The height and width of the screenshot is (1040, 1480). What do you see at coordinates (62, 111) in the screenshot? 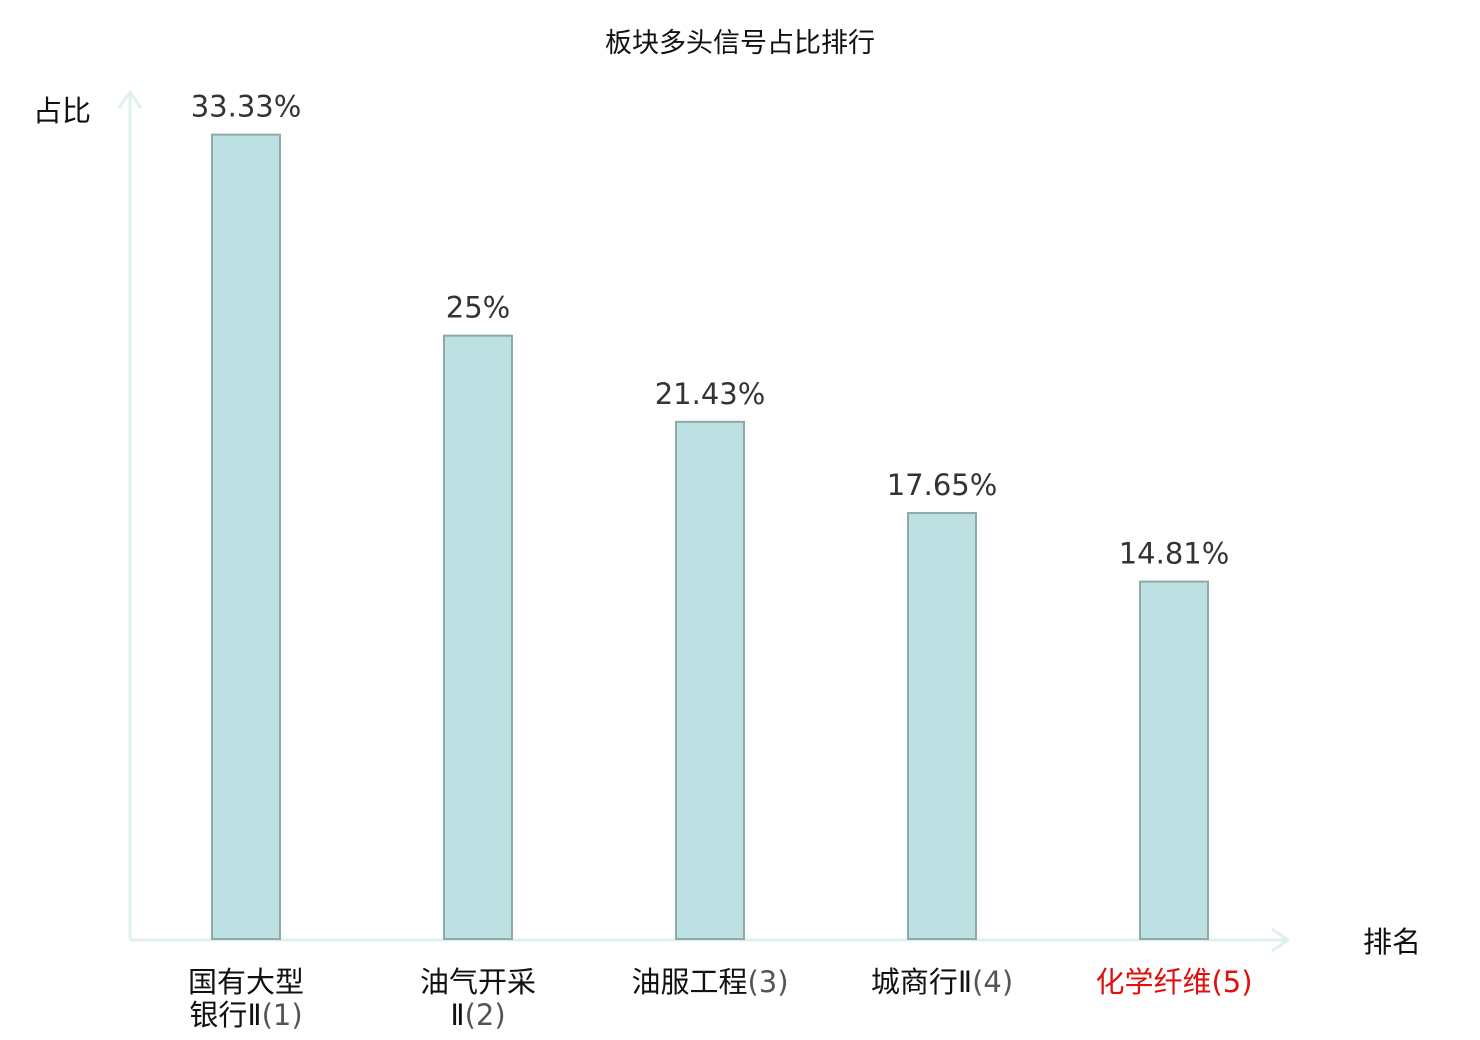
I see `y-axis-label: 占比` at bounding box center [62, 111].